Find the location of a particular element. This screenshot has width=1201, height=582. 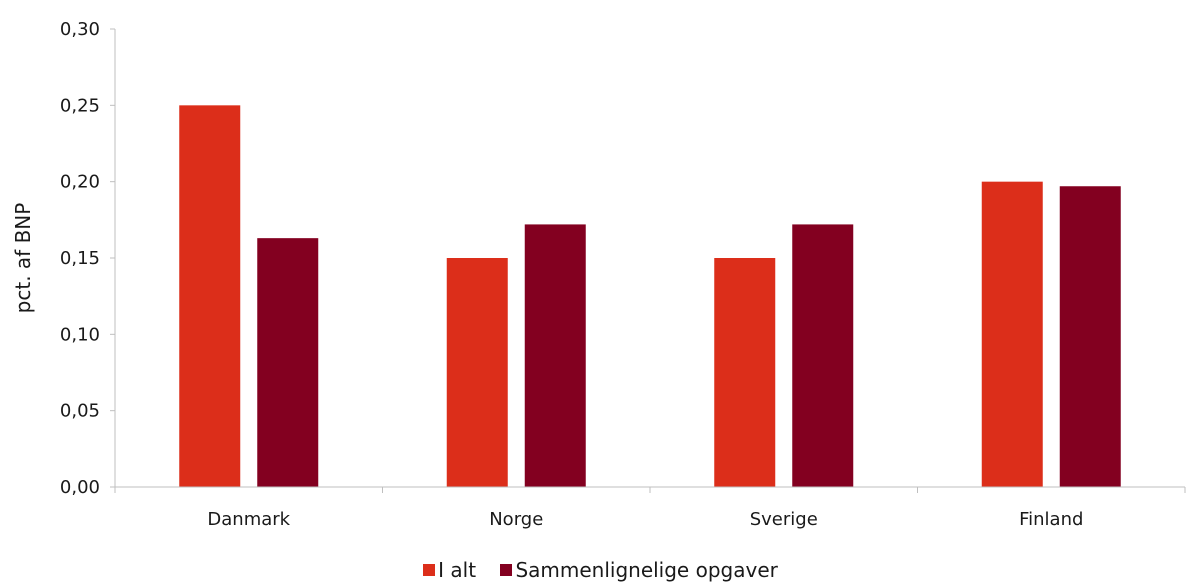

legend-item-series-1: I alt is located at coordinates (449, 570).